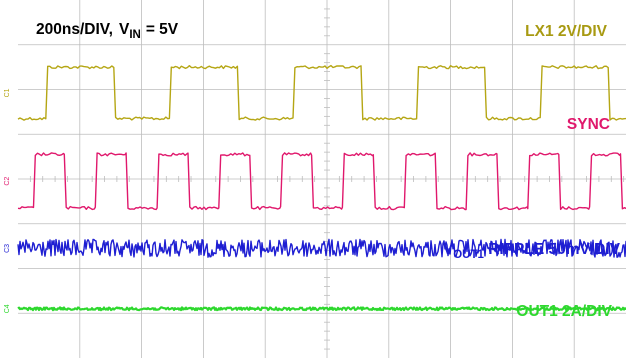 The image size is (626, 358). I want to click on out1-channel-label: OUT1 2A/DIV, so click(564, 311).